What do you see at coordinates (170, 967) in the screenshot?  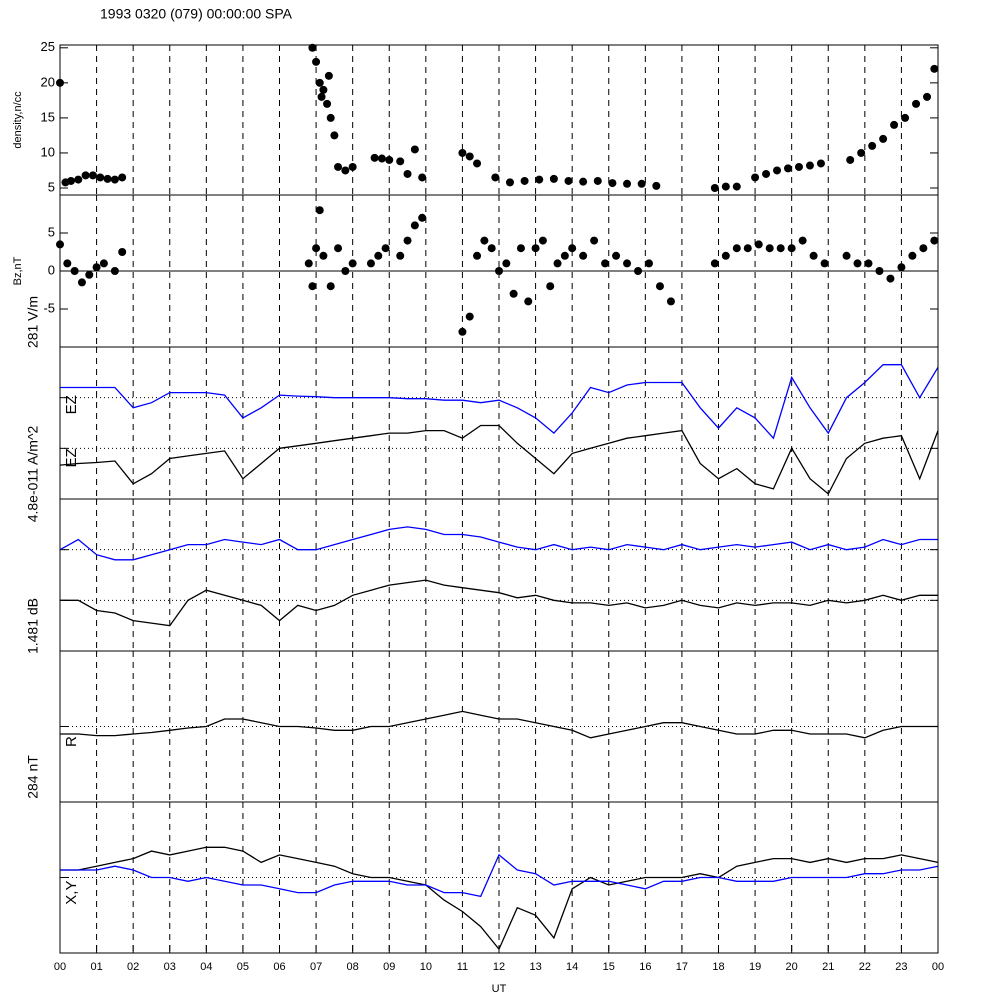 I see `x-tick-label: 03` at bounding box center [170, 967].